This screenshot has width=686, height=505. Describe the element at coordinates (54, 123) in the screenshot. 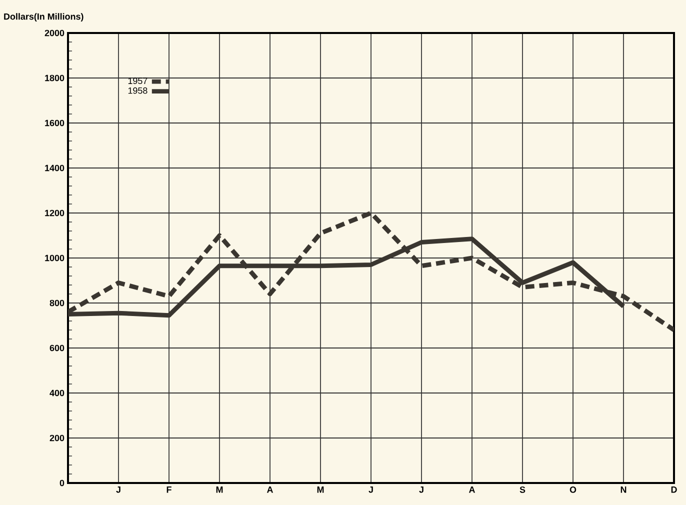

I see `y-tick-label: 1600` at that location.